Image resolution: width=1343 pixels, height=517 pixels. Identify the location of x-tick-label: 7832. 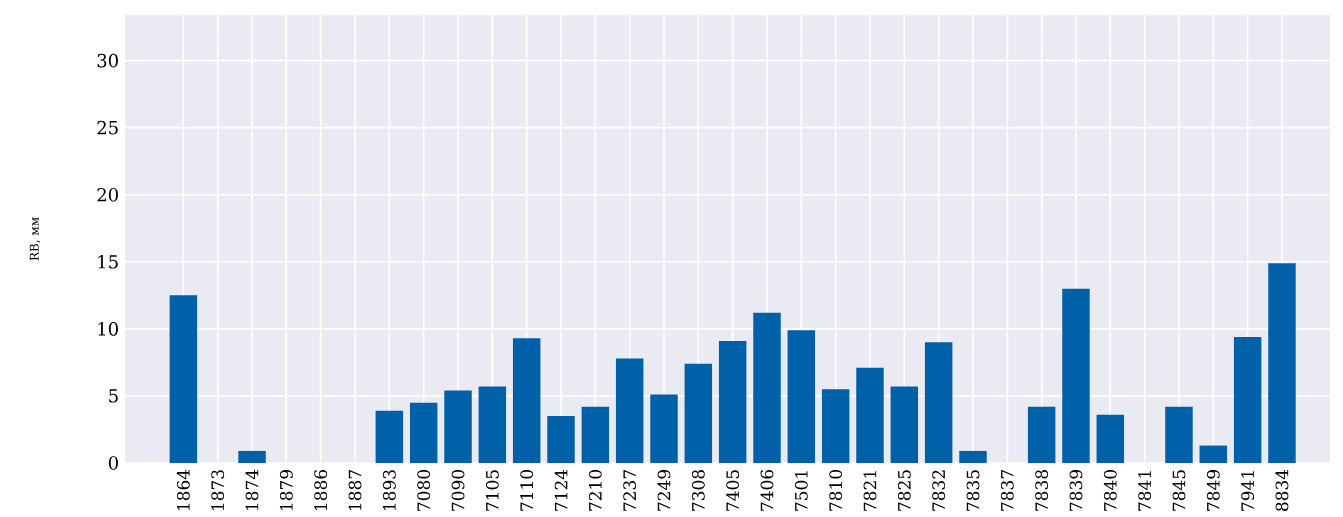
(939, 490).